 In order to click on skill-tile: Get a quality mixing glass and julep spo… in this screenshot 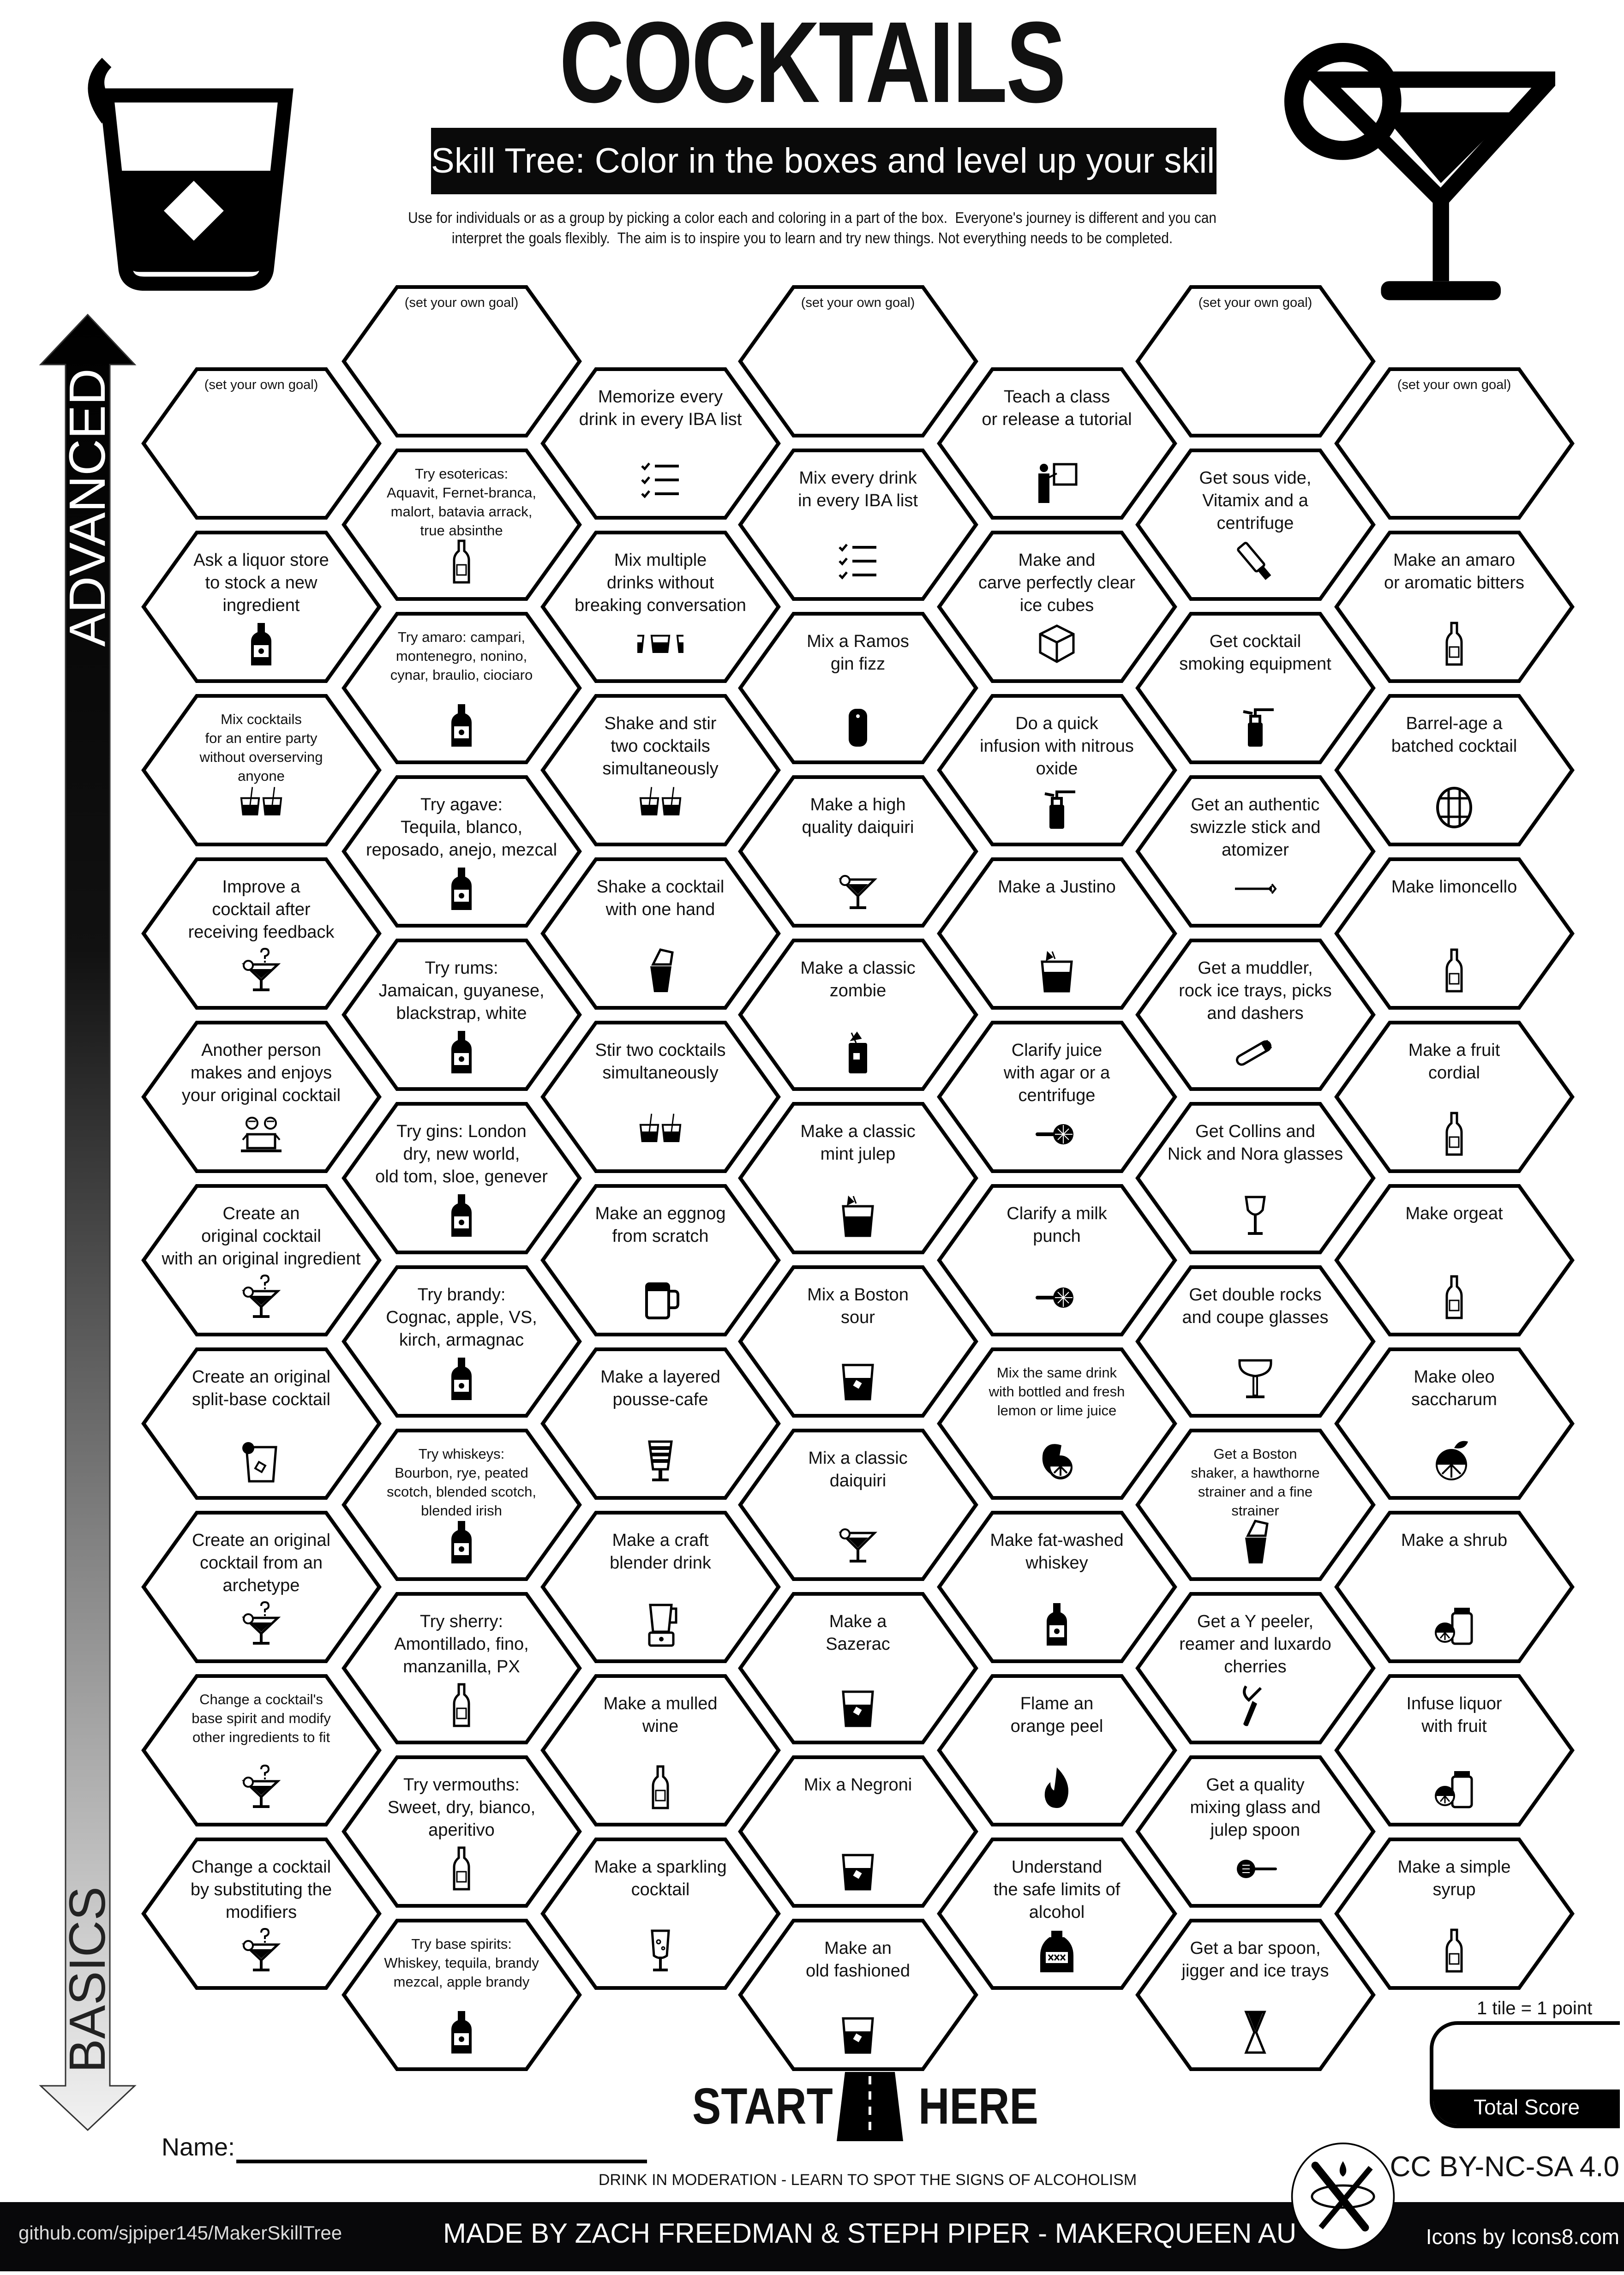, I will do `click(1255, 1831)`.